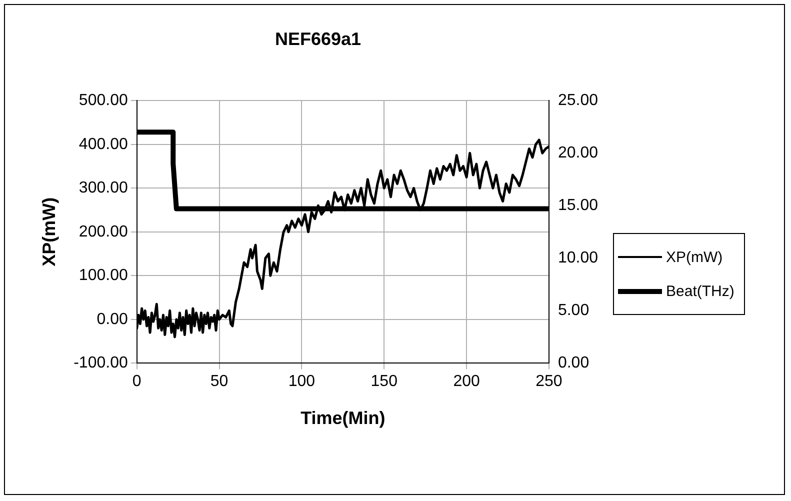  Describe the element at coordinates (549, 381) in the screenshot. I see `x-tick-label: 250` at that location.